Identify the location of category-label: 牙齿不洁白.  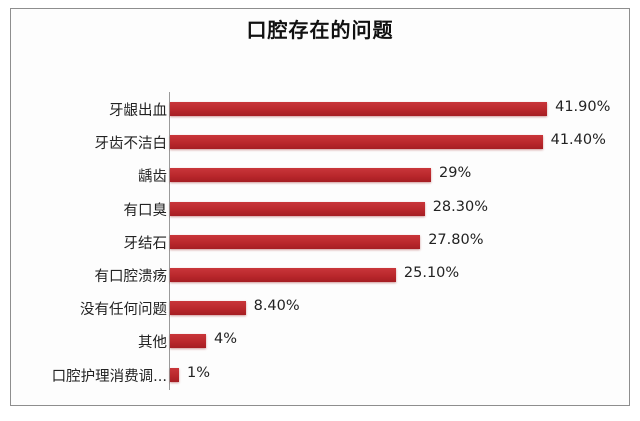
(131, 144).